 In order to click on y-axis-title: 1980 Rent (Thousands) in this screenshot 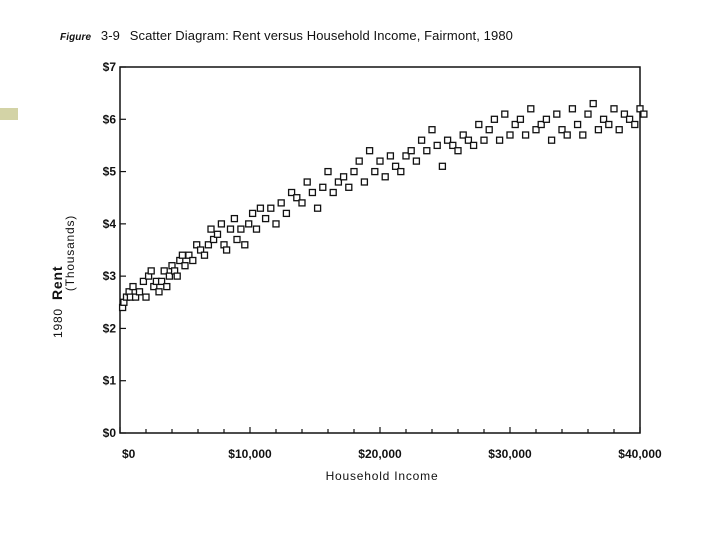, I will do `click(63, 276)`.